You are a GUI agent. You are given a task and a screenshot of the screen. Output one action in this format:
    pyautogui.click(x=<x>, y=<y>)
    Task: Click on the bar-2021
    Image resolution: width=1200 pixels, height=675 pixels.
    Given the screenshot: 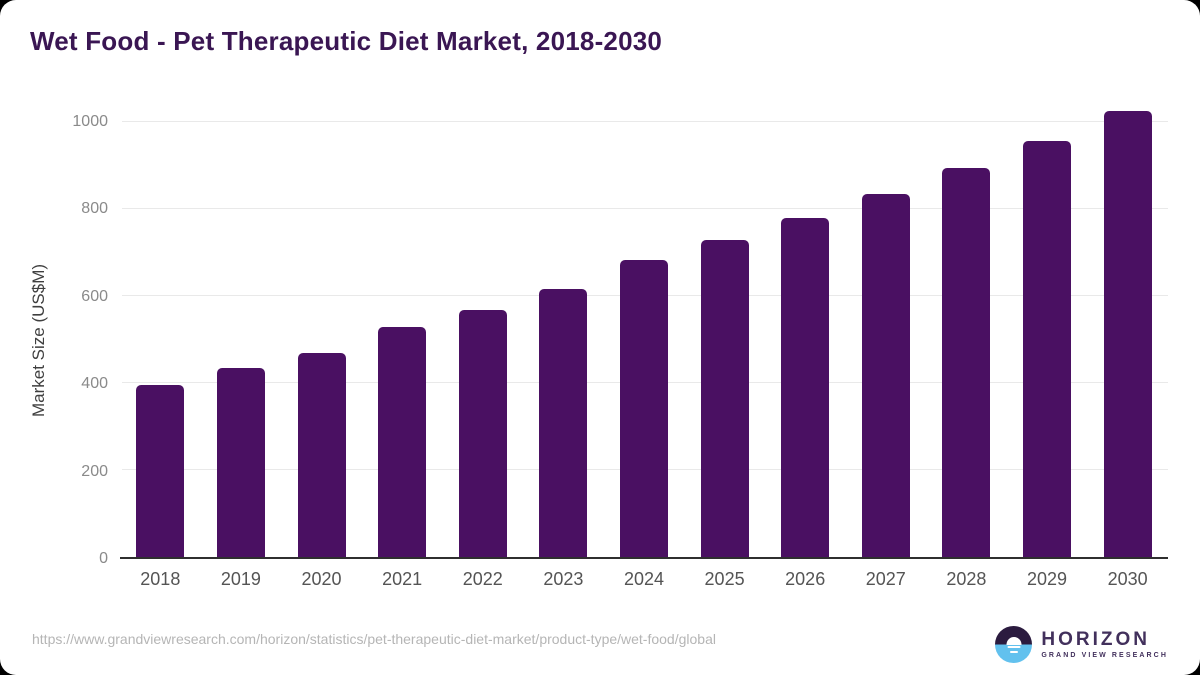 What is the action you would take?
    pyautogui.click(x=402, y=442)
    